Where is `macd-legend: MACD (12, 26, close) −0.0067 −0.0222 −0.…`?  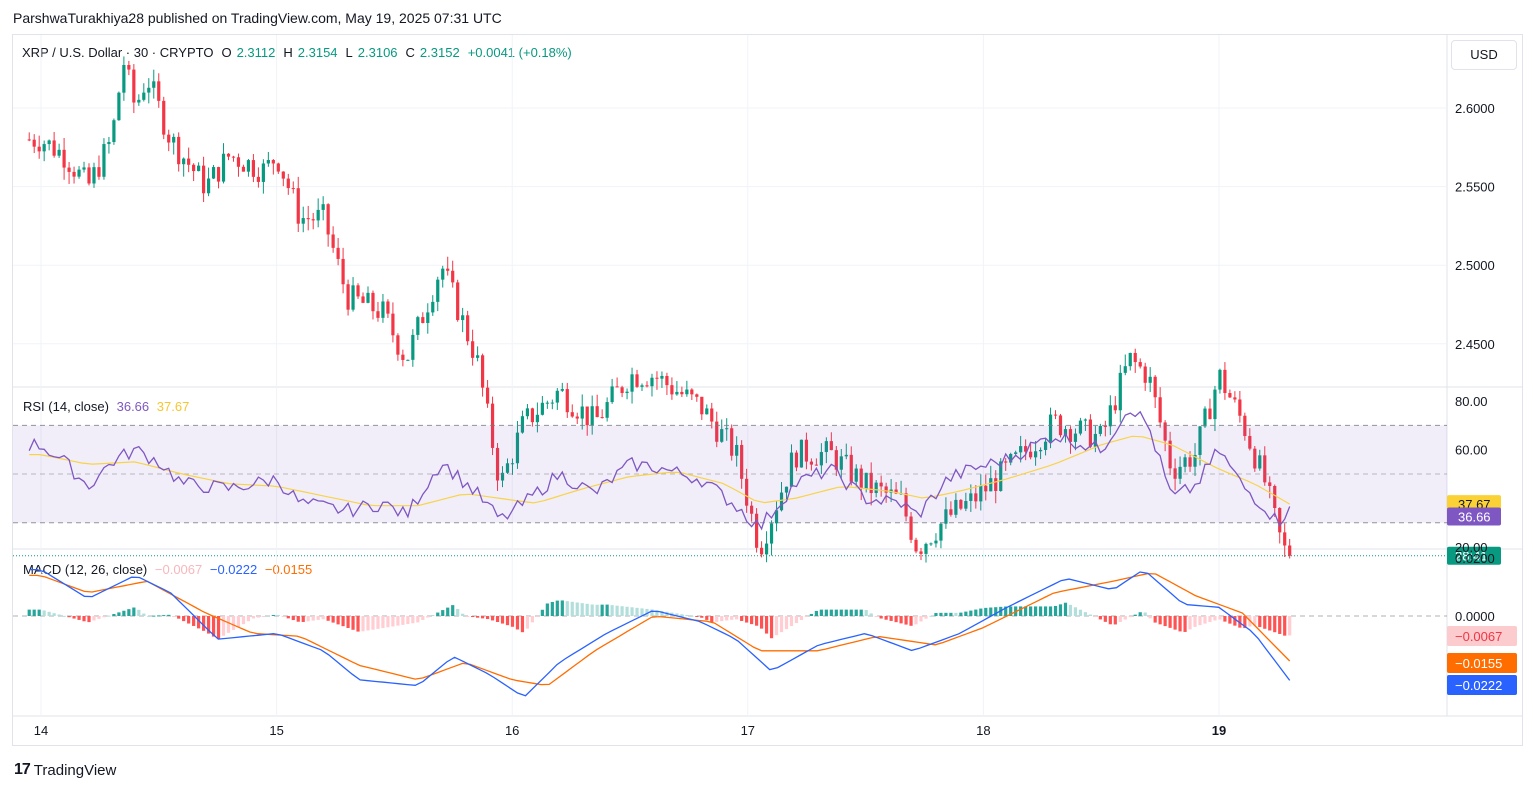 macd-legend: MACD (12, 26, close) −0.0067 −0.0222 −0.… is located at coordinates (167, 569).